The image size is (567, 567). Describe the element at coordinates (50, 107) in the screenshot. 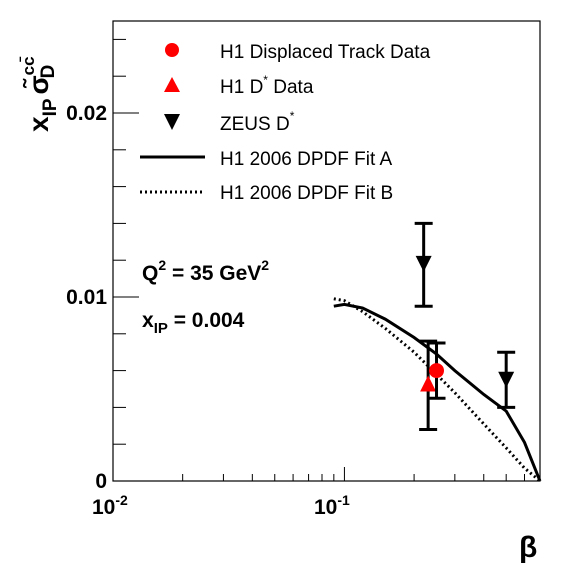

I see `y-label-x-sub: IP` at that location.